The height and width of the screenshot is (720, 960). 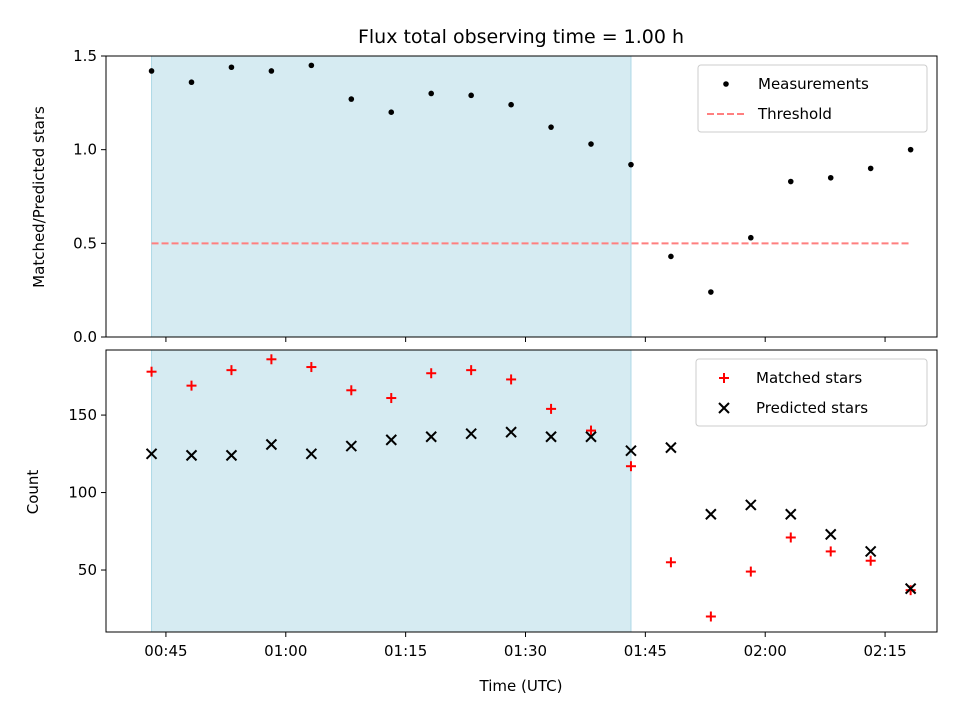 I want to click on bottom-panel-ylabel: Count, so click(x=33, y=492).